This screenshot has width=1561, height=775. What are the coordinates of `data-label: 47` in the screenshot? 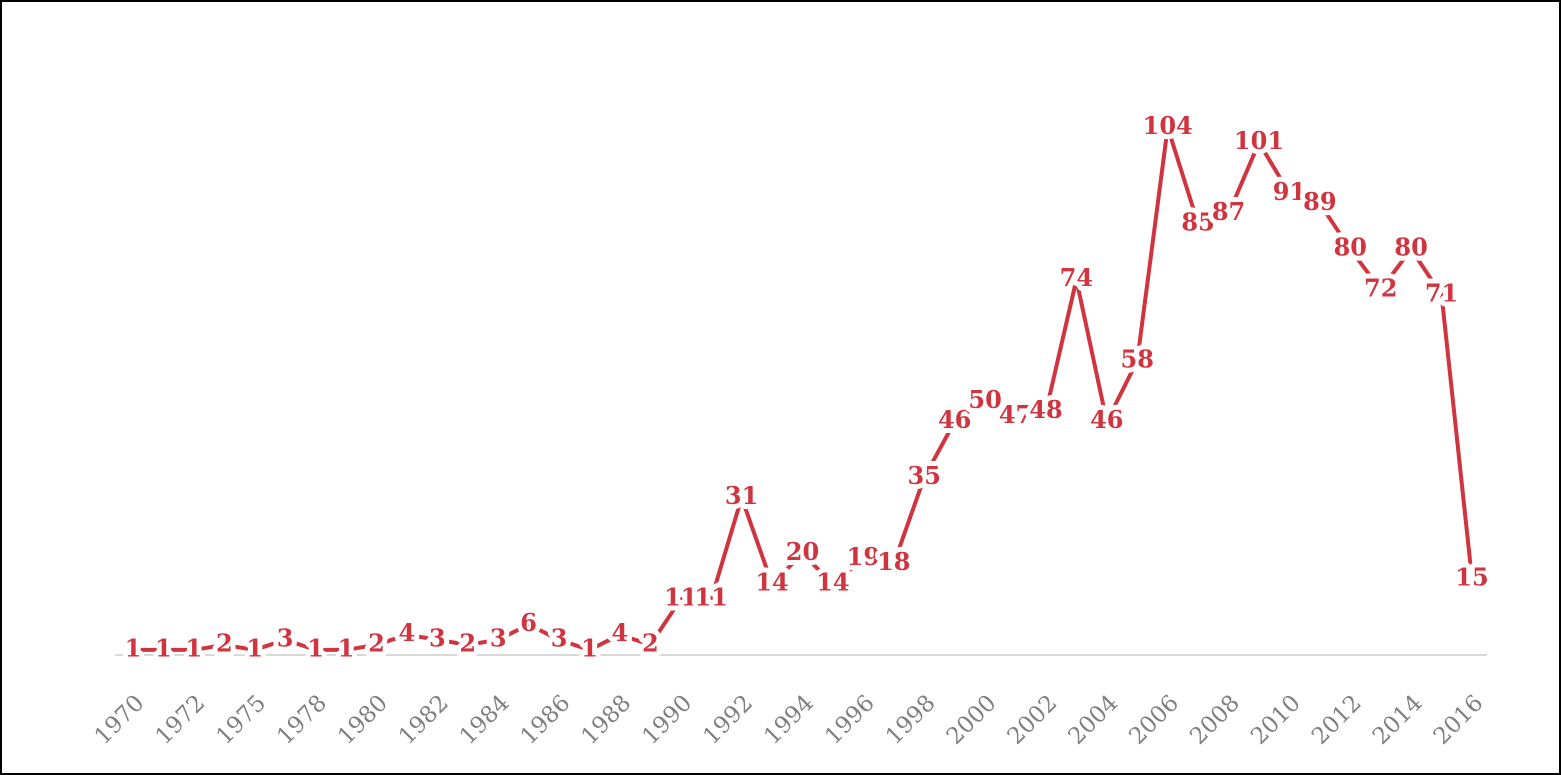 It's located at (1015, 414).